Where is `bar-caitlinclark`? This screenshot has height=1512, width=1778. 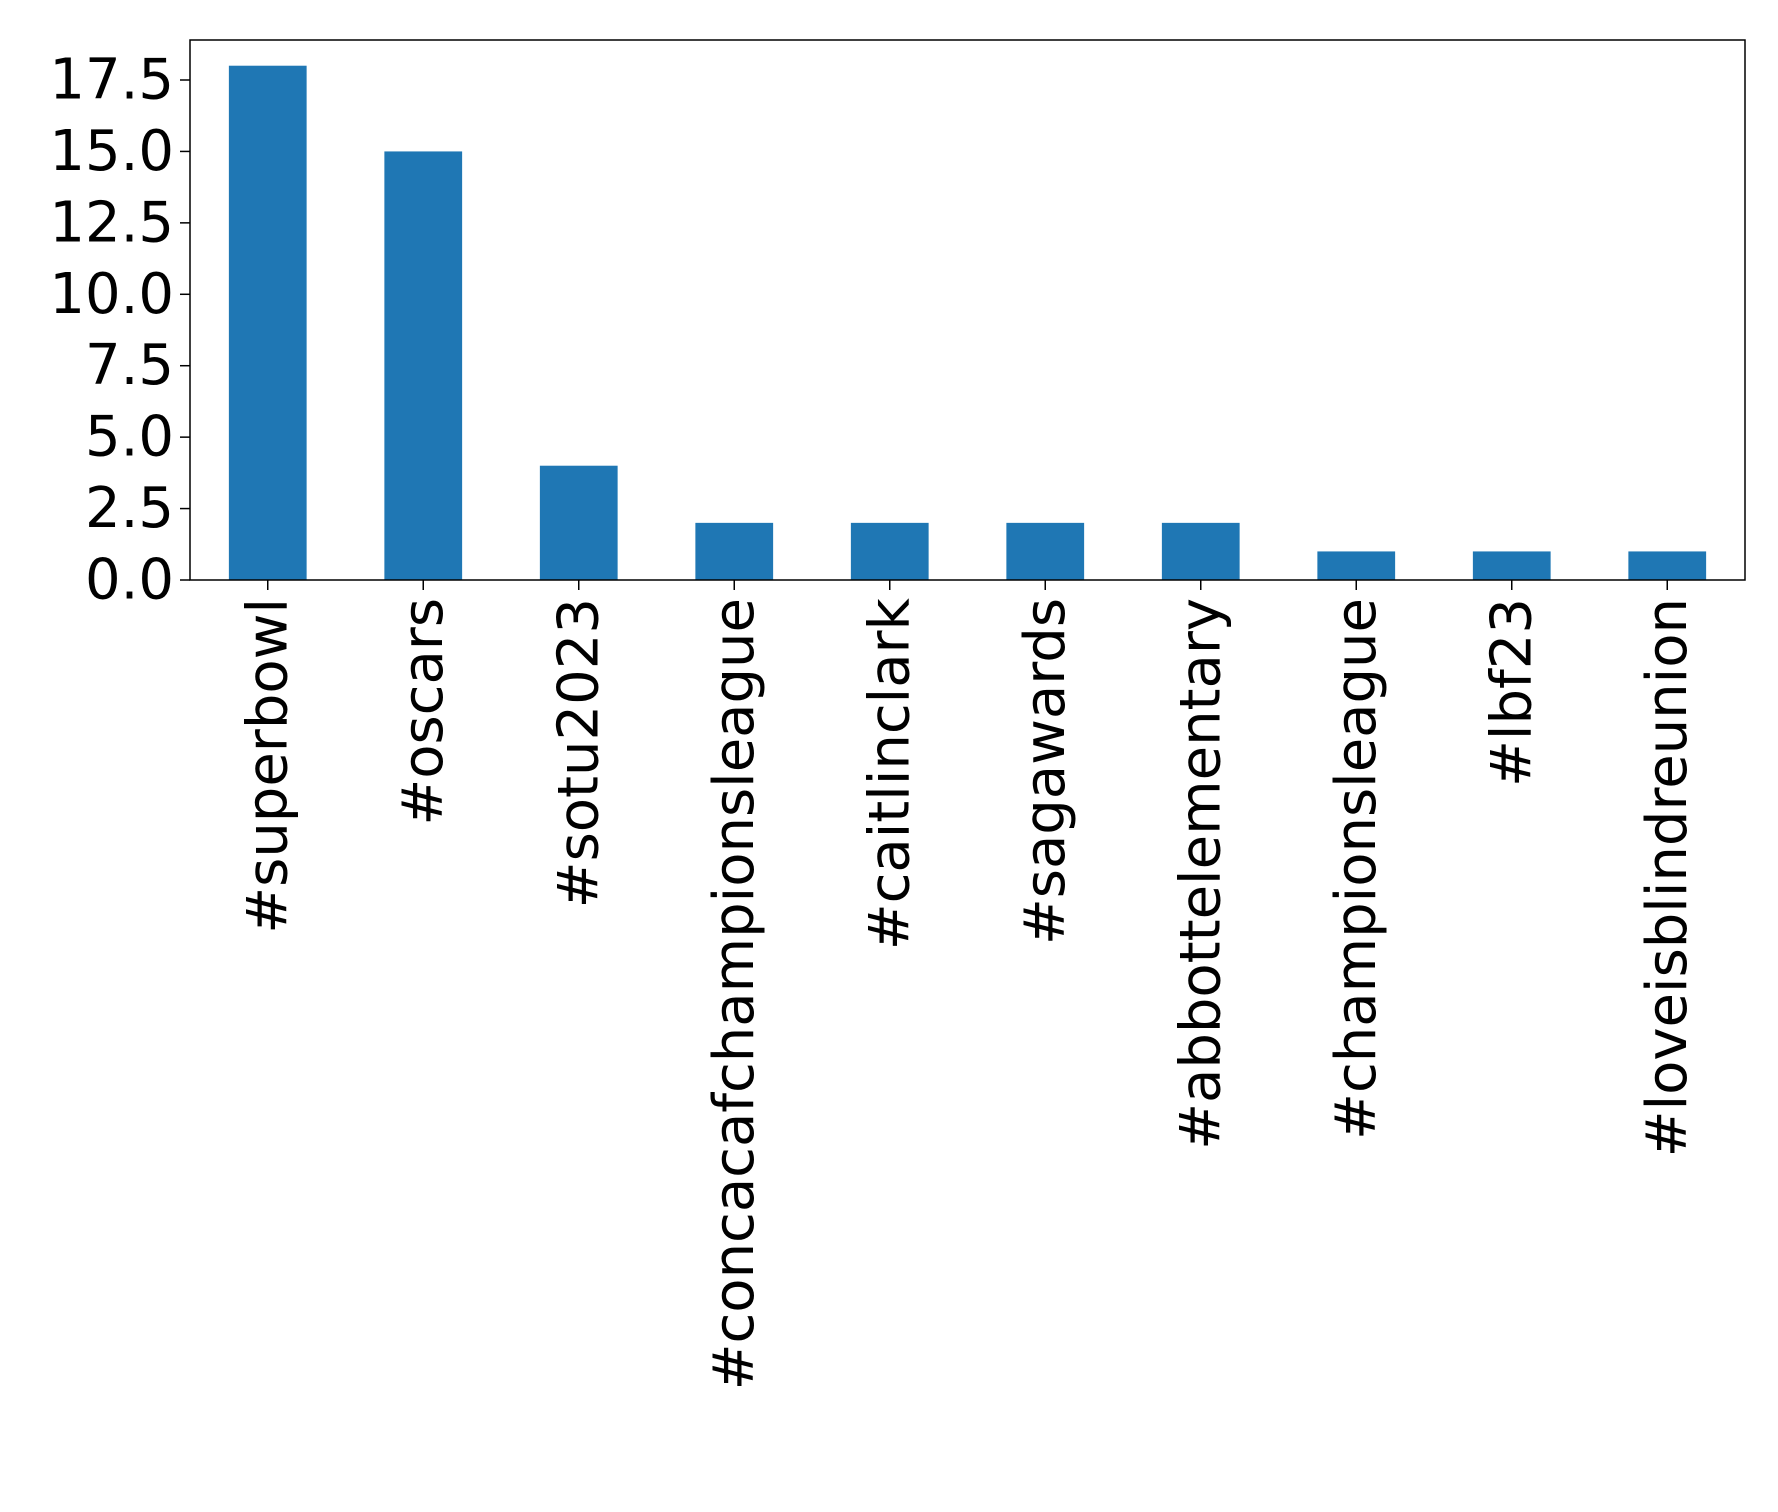 bar-caitlinclark is located at coordinates (889, 551).